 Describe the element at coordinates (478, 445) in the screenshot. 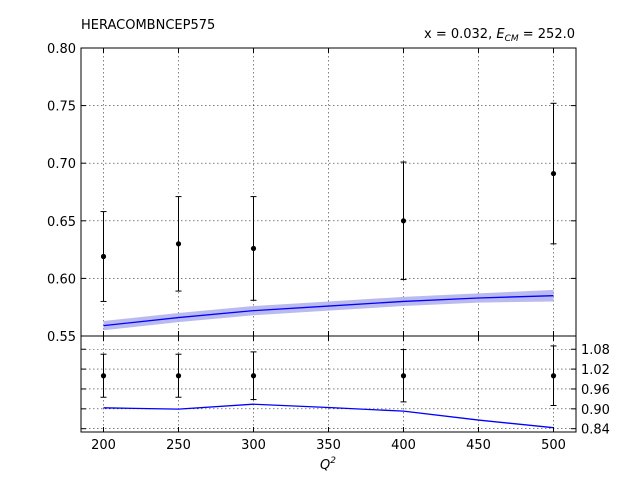

I see `ratio-xtick-label-5: 450` at that location.